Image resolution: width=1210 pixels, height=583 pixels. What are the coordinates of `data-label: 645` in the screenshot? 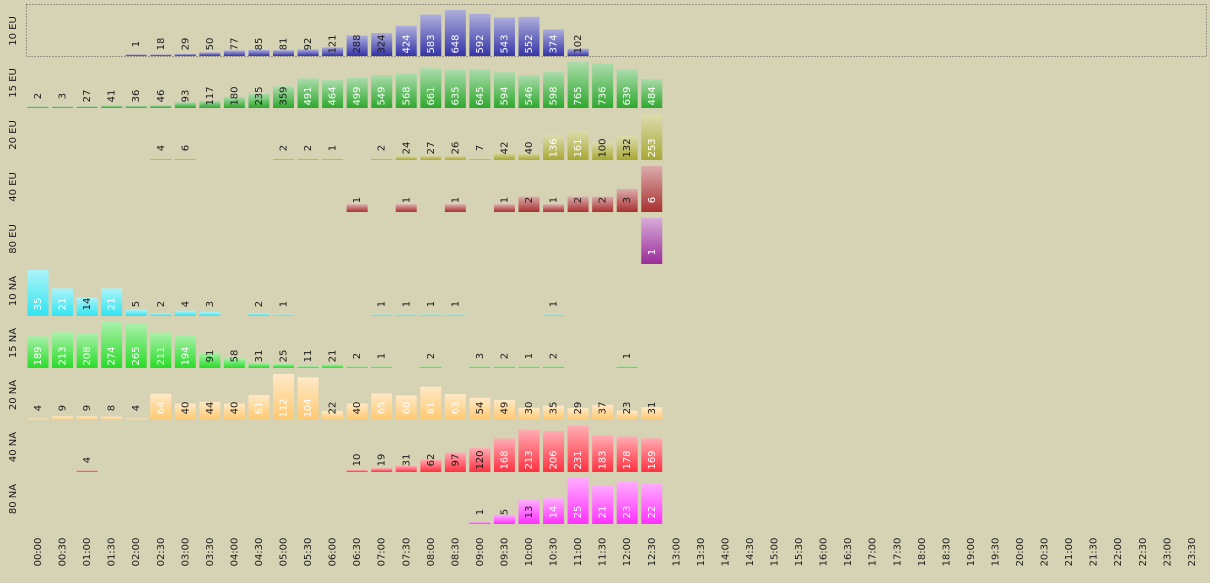 It's located at (480, 95).